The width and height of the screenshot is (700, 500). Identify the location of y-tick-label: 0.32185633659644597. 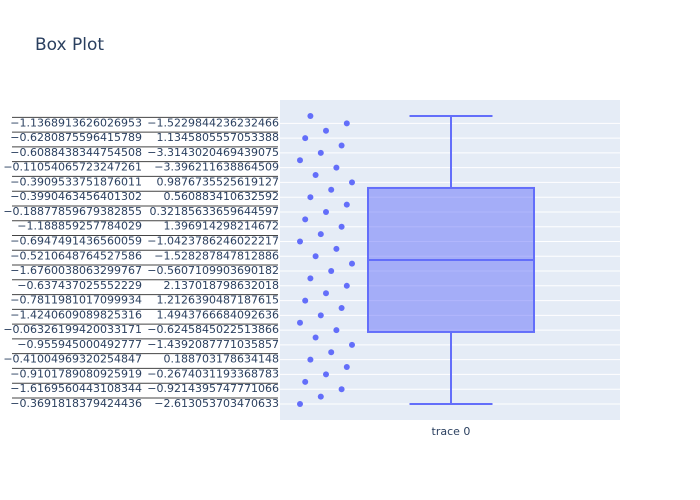
(214, 211).